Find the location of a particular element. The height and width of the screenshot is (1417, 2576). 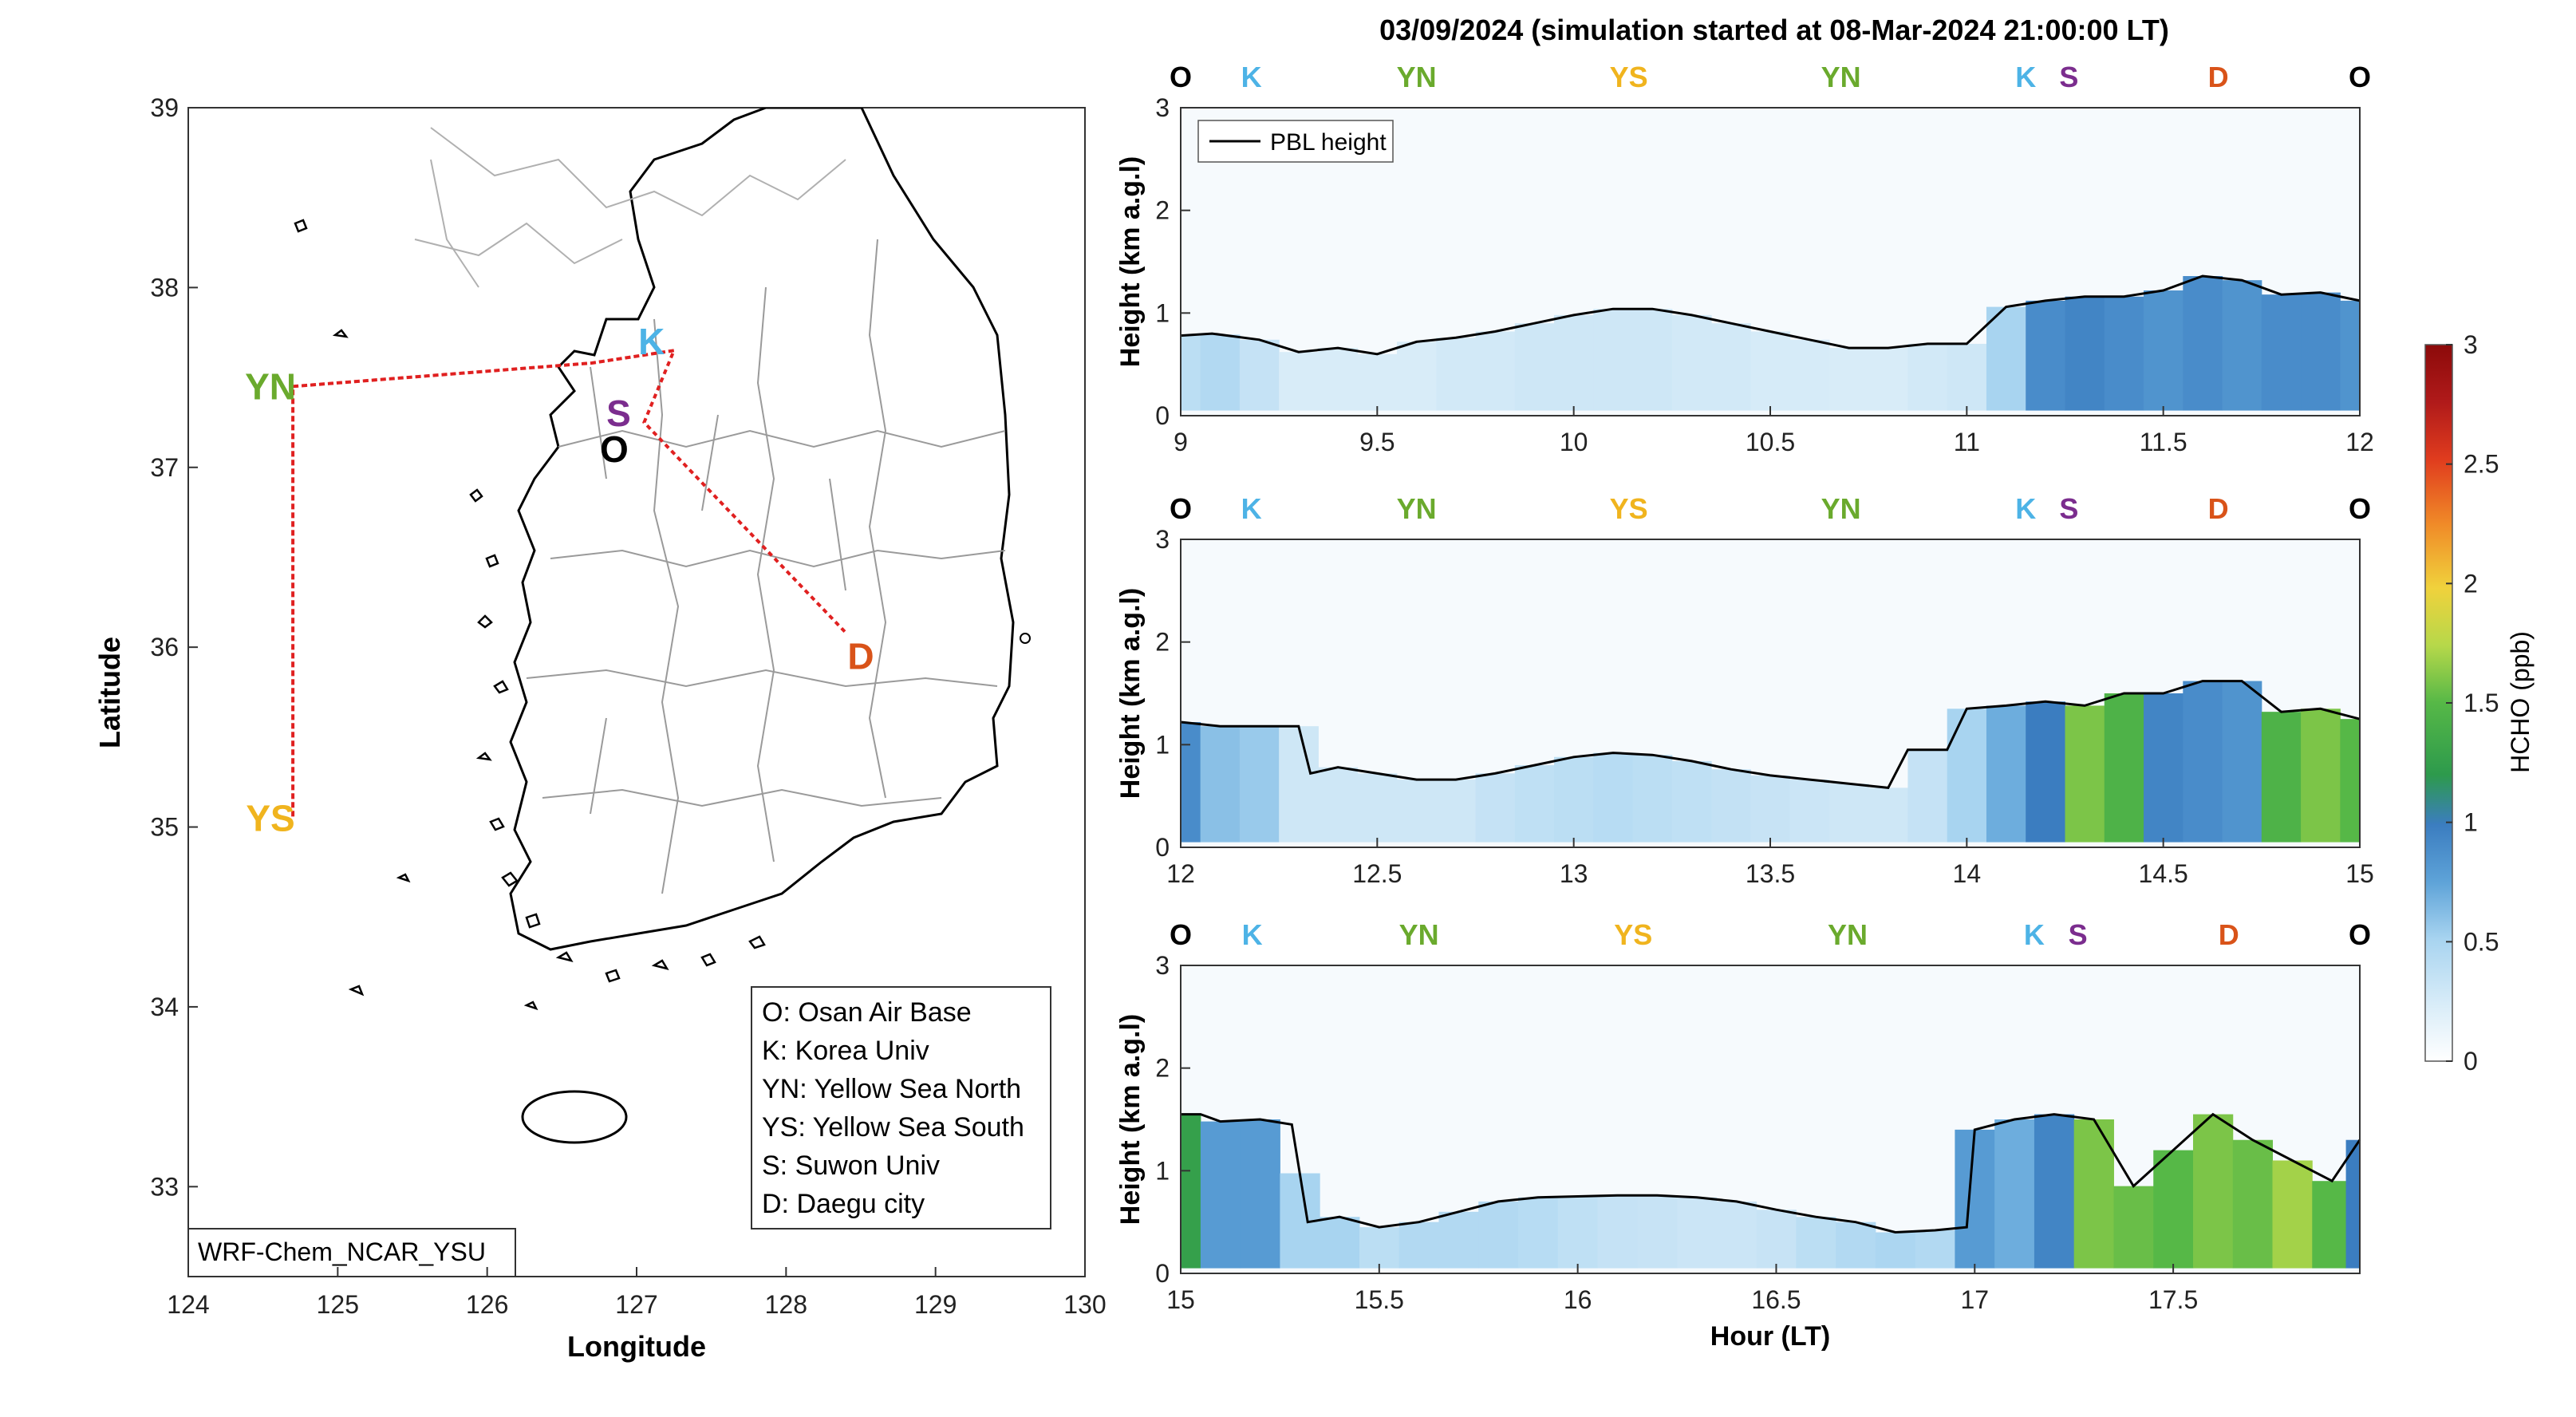

jeju-island is located at coordinates (575, 1117).